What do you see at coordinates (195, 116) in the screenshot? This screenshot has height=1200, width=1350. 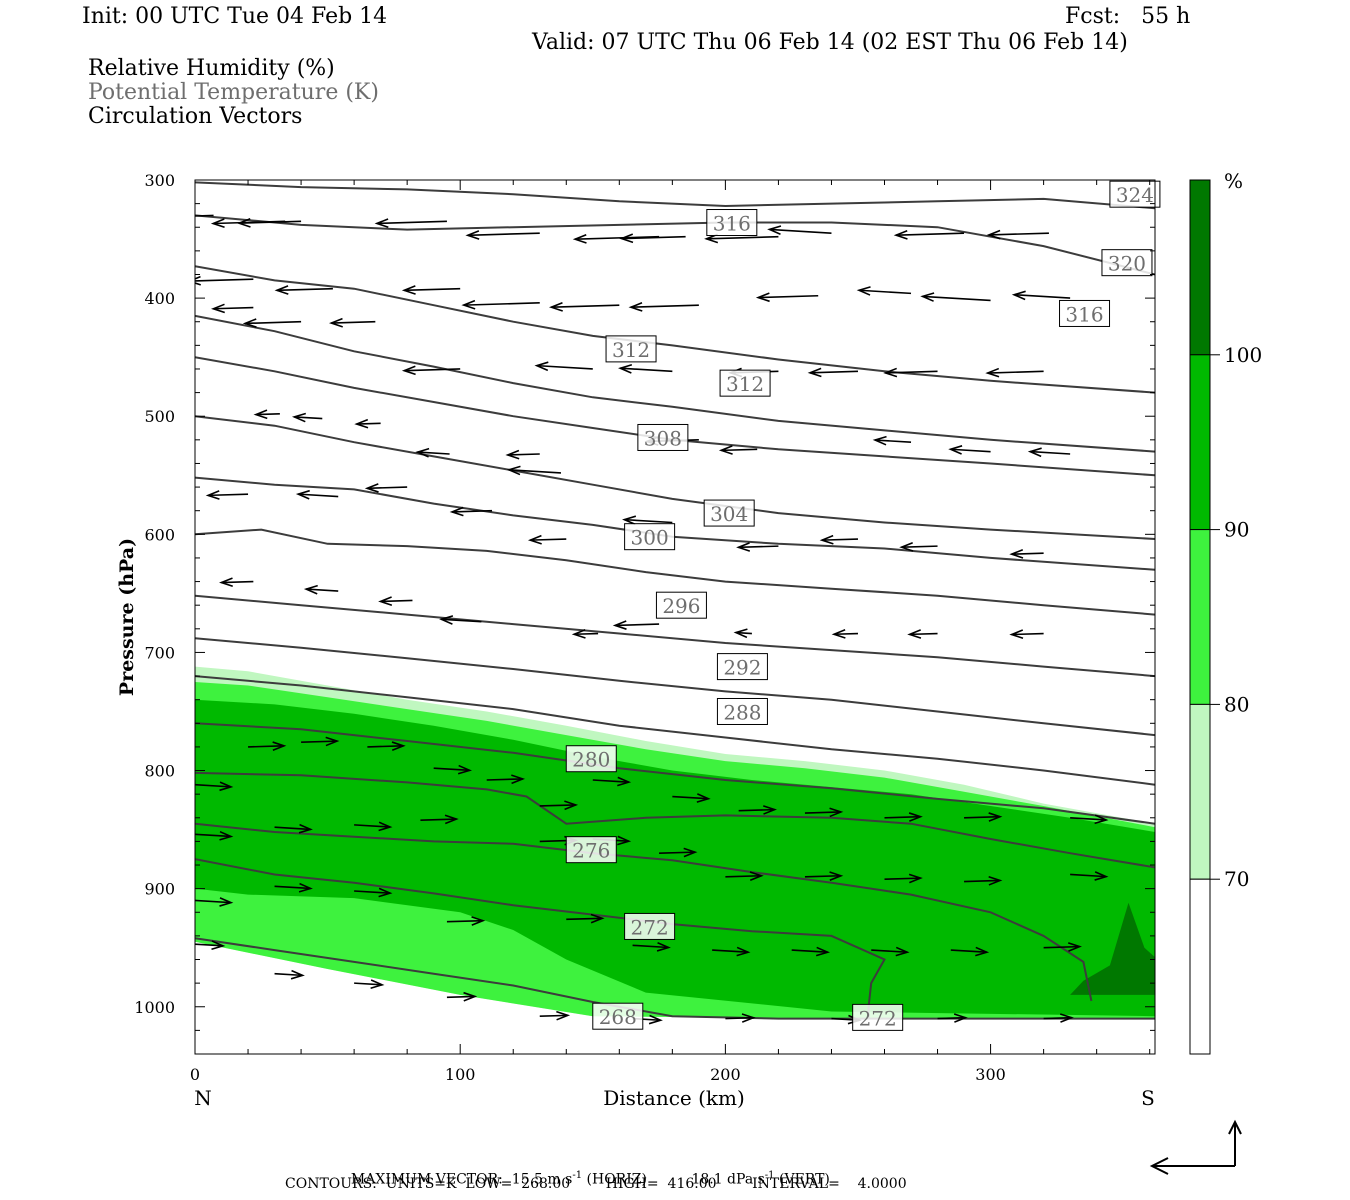 I see `legend-circulation-vectors: Circulation Vectors` at bounding box center [195, 116].